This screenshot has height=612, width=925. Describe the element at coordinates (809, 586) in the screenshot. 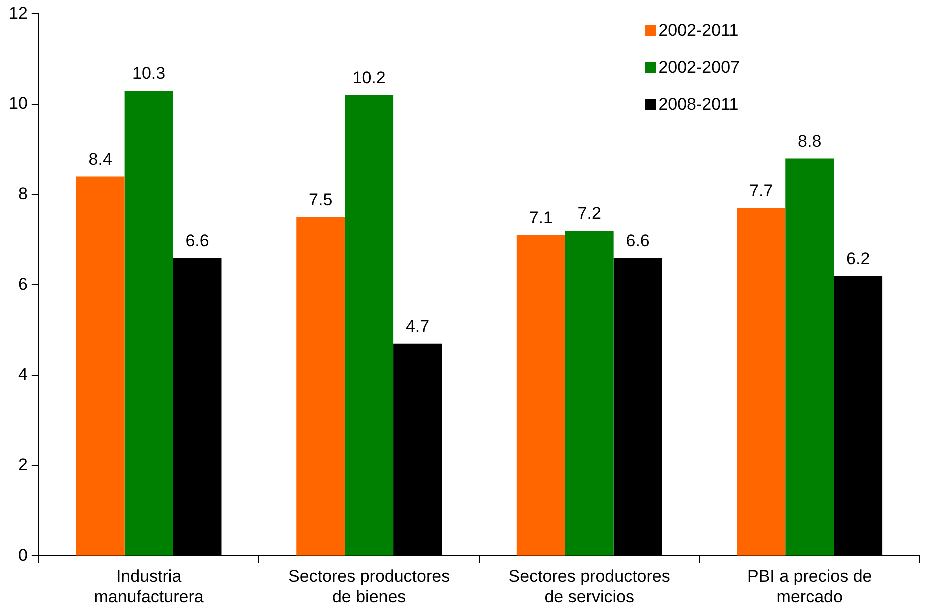

I see `x-tick-label: PBI a precios de mercado` at that location.